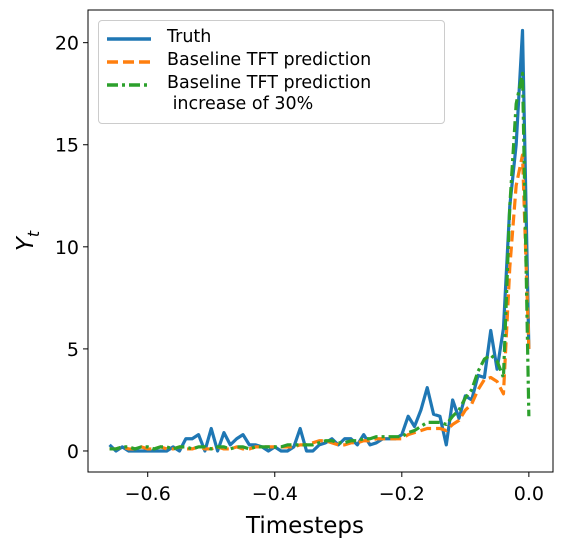  I want to click on y-axis-label: Yt, so click(28, 240).